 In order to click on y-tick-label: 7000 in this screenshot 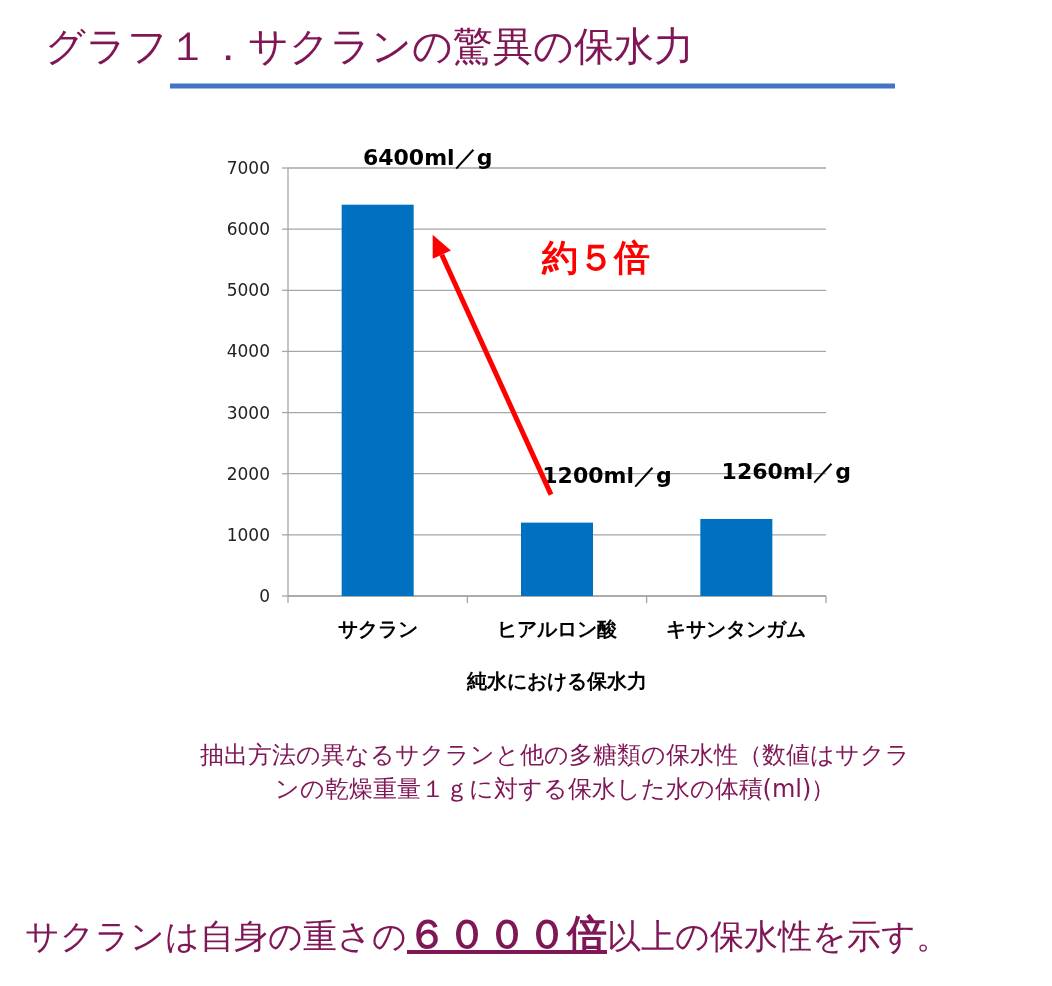, I will do `click(248, 168)`.